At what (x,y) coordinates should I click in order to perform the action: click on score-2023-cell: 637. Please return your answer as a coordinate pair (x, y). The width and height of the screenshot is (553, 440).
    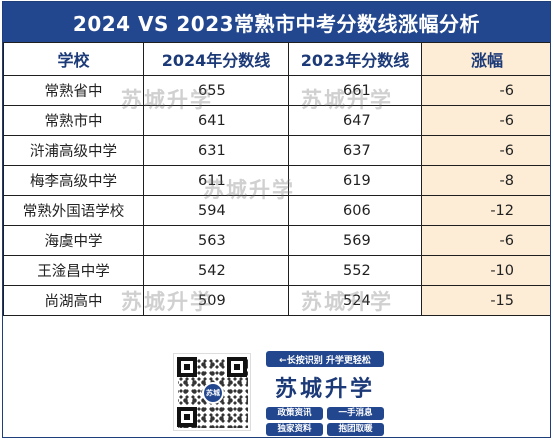
    Looking at the image, I should click on (355, 150).